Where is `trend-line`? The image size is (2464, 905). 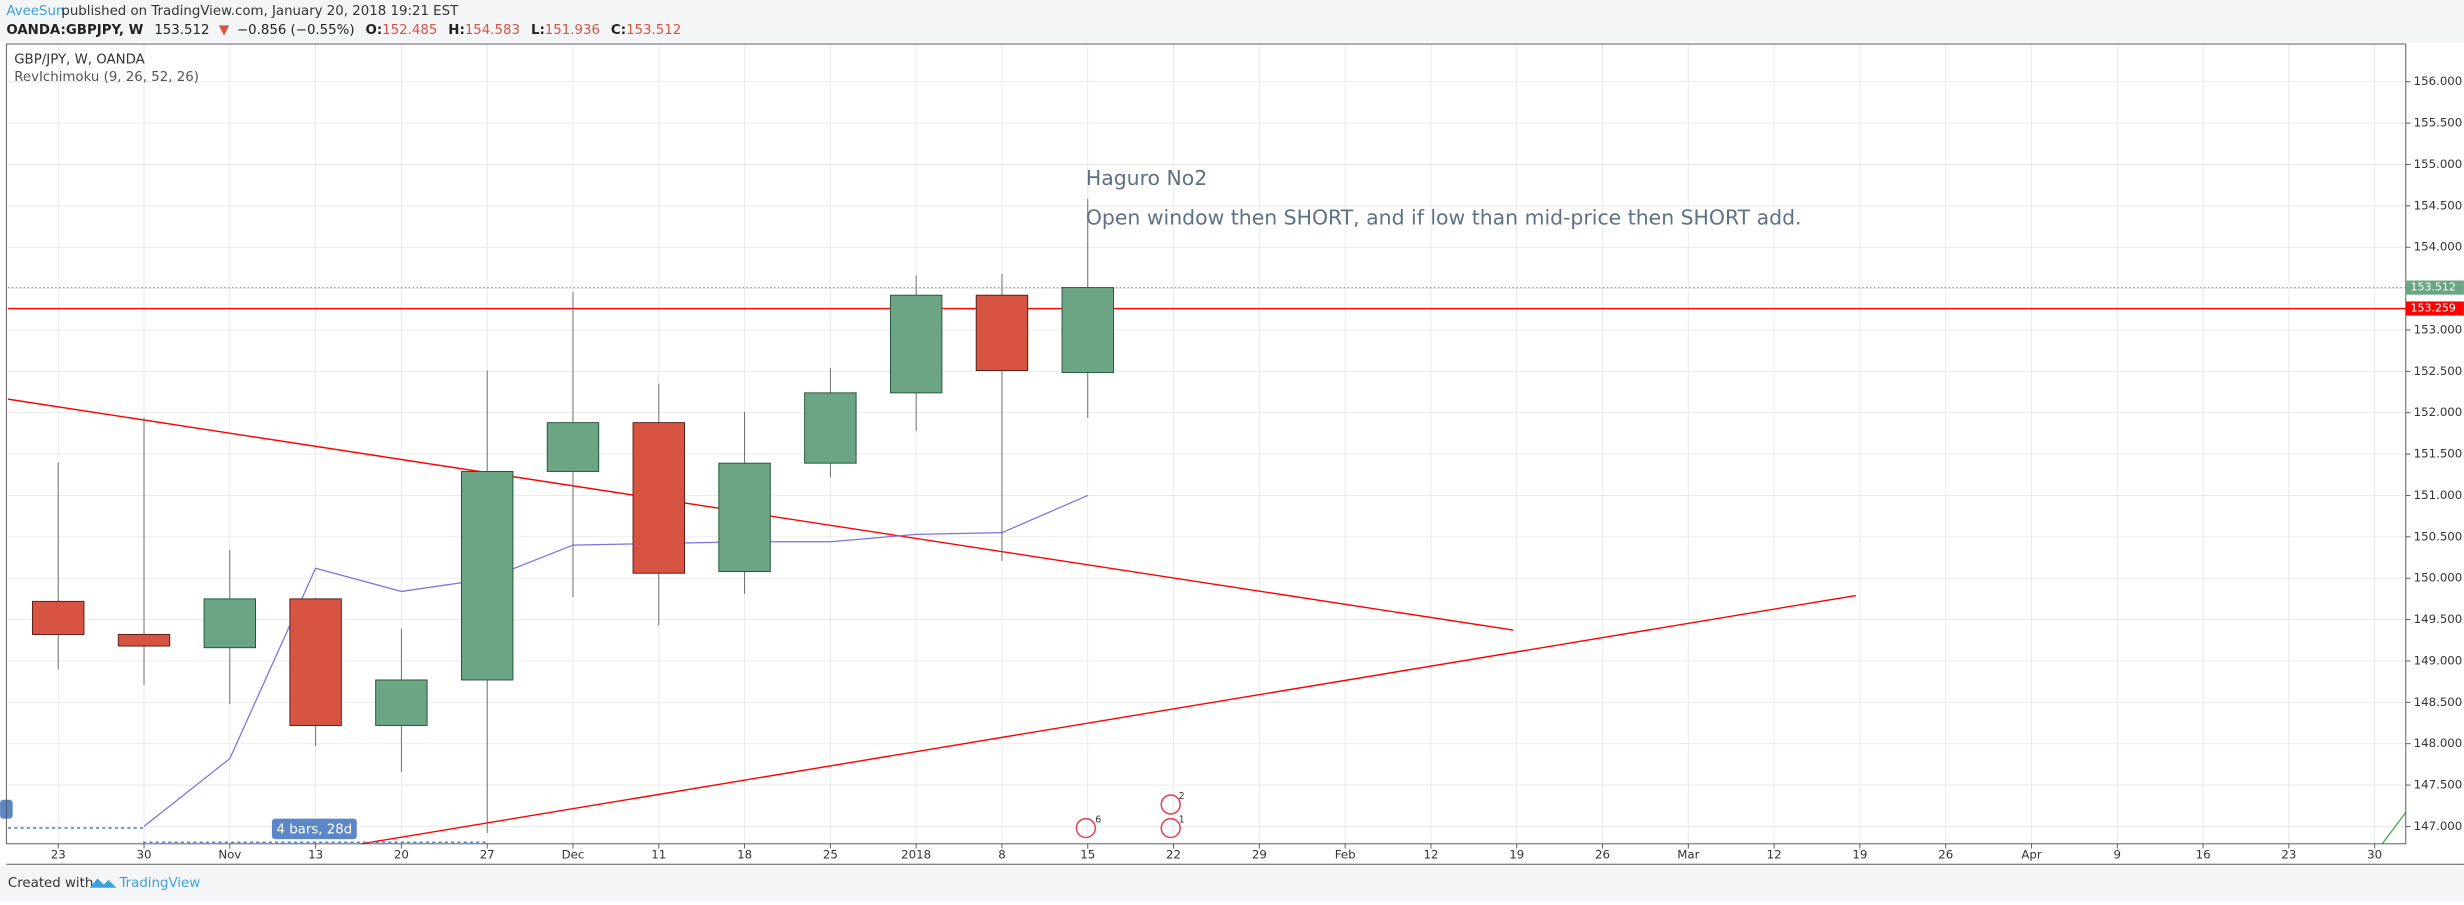 trend-line is located at coordinates (2394, 828).